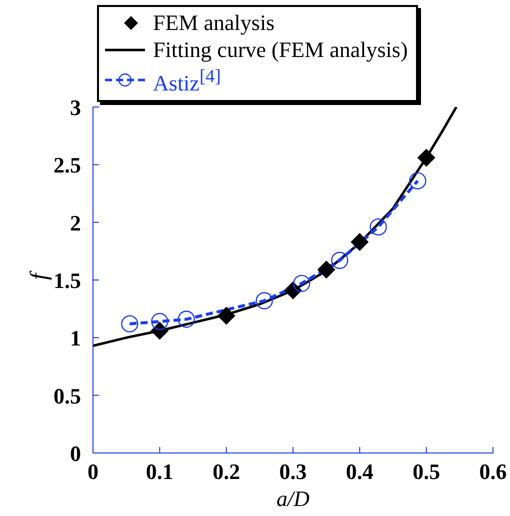 The width and height of the screenshot is (510, 516). What do you see at coordinates (75, 223) in the screenshot?
I see `y-tick-label: 2` at bounding box center [75, 223].